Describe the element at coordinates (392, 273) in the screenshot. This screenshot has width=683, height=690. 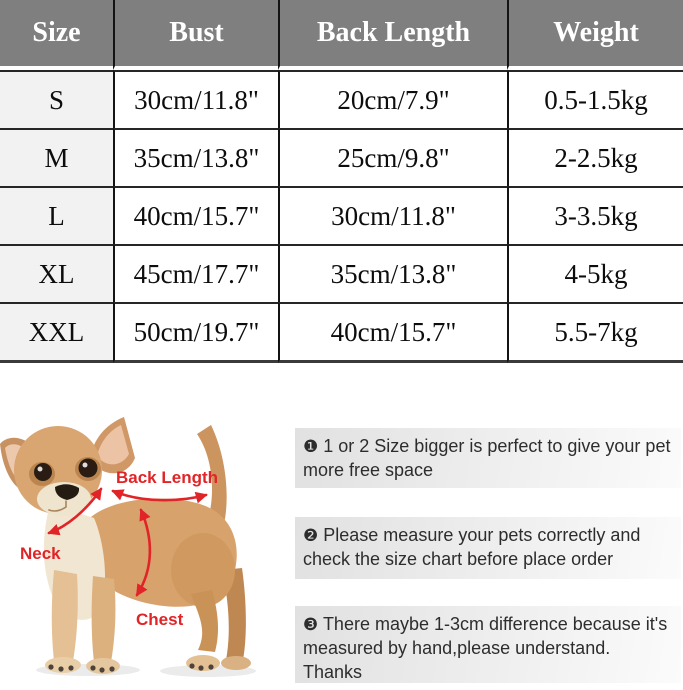
I see `cell-back-length: 35cm/13.8"` at that location.